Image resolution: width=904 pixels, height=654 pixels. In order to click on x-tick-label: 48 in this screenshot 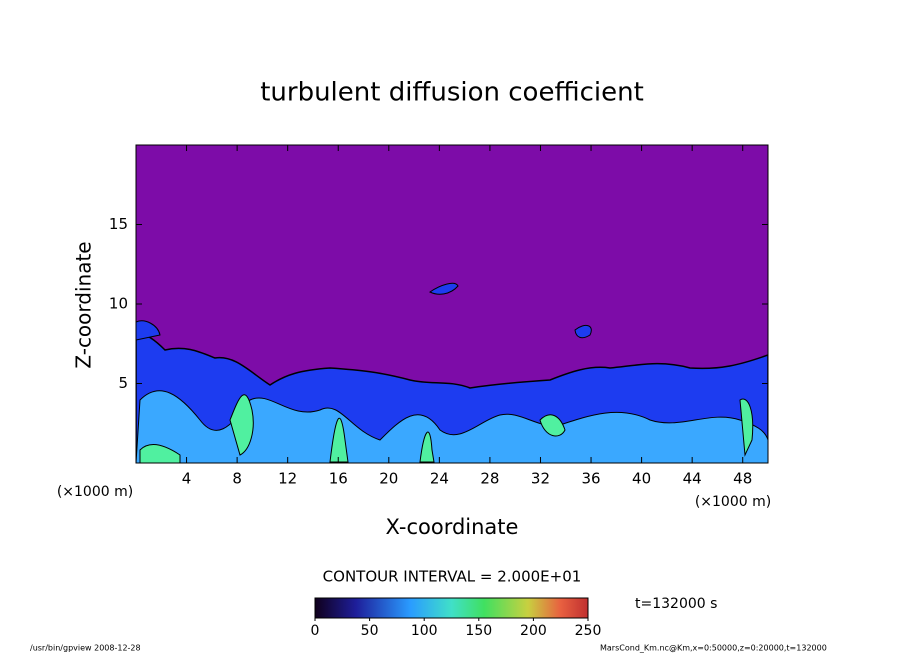, I will do `click(742, 479)`.